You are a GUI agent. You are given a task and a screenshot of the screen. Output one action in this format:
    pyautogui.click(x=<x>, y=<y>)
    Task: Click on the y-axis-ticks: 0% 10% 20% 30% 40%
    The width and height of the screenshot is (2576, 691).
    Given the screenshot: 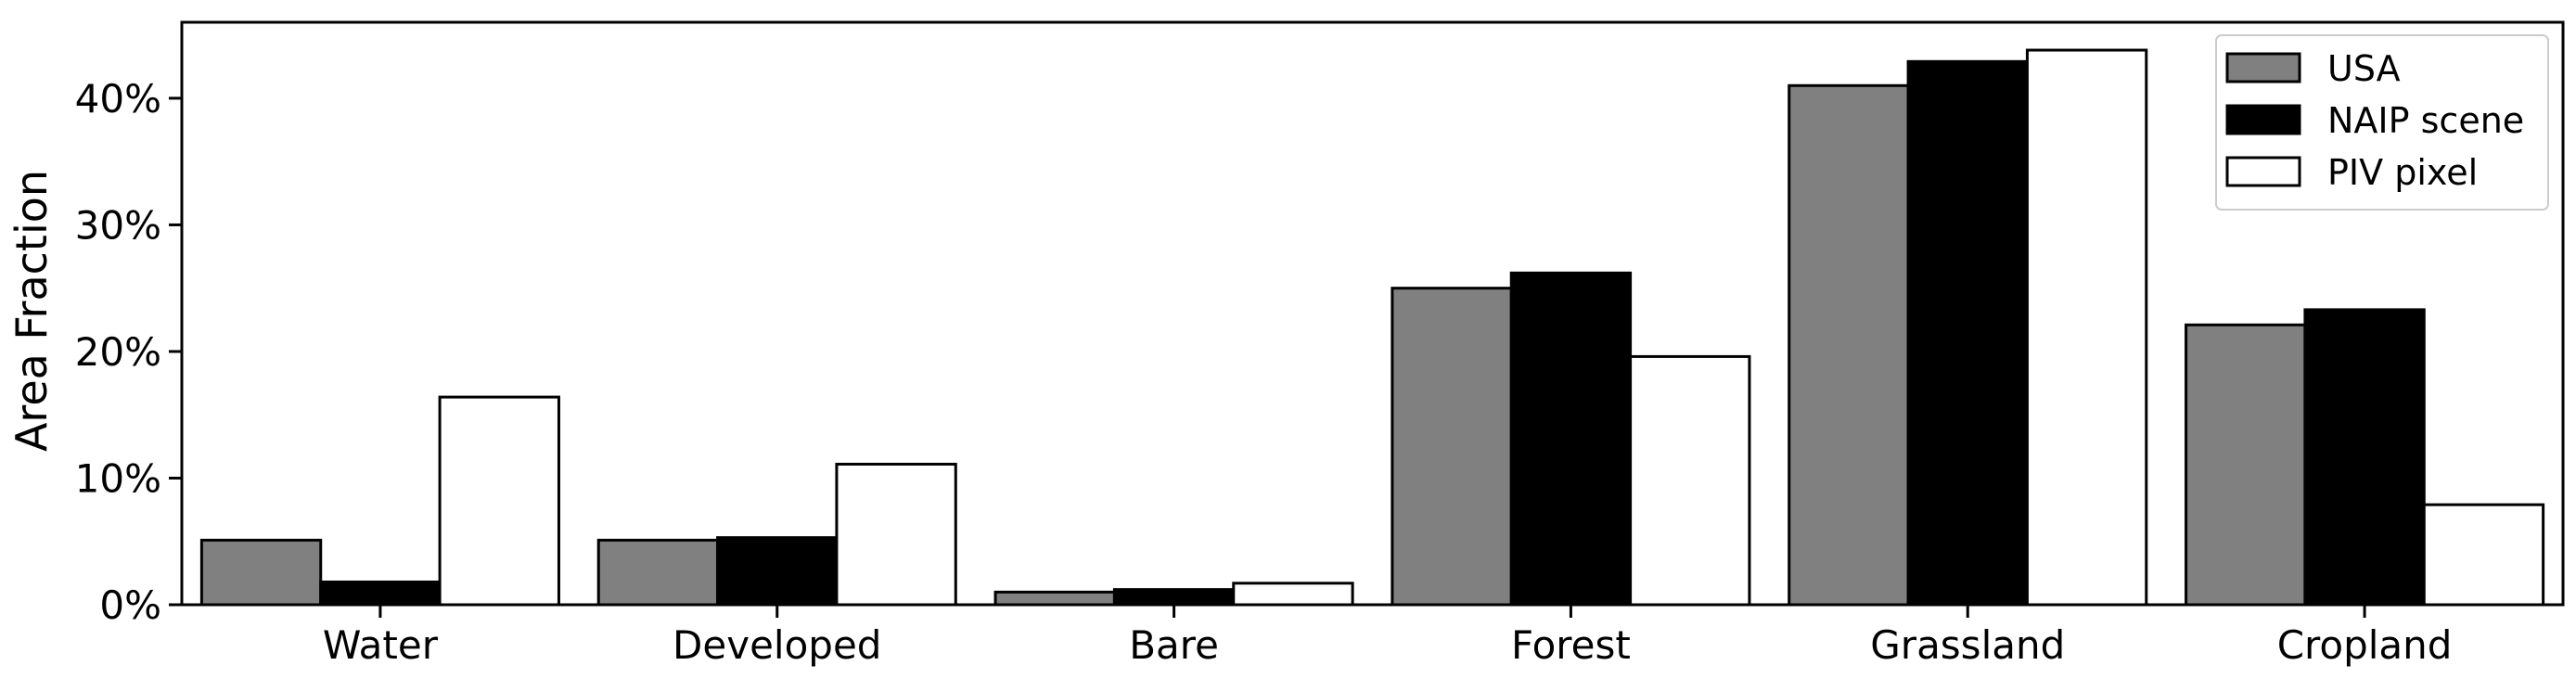 What is the action you would take?
    pyautogui.click(x=128, y=352)
    